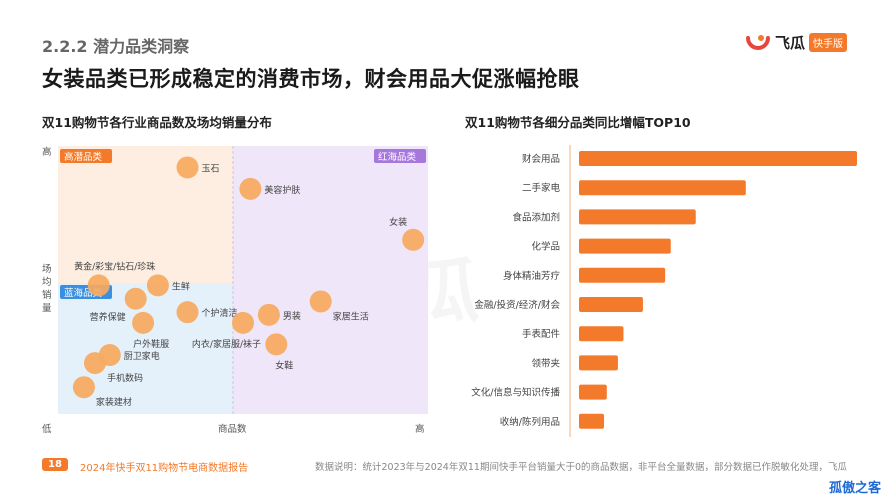  What do you see at coordinates (181, 286) in the screenshot?
I see `bubble-label: 生鲜` at bounding box center [181, 286].